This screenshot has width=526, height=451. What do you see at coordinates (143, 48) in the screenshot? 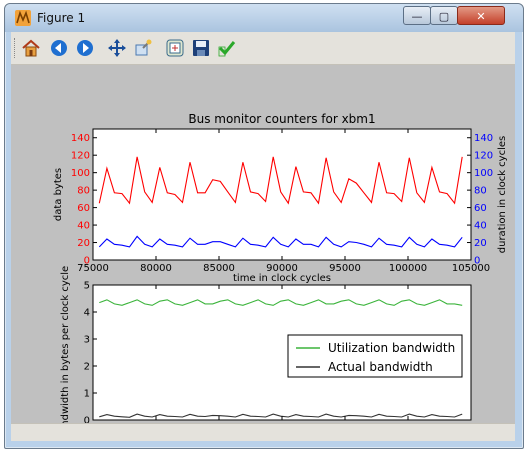
I see `zoom-icon` at bounding box center [143, 48].